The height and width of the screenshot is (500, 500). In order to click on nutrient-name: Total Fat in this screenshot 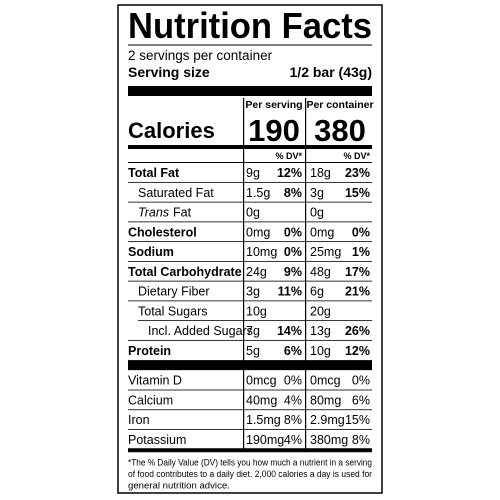, I will do `click(154, 173)`.